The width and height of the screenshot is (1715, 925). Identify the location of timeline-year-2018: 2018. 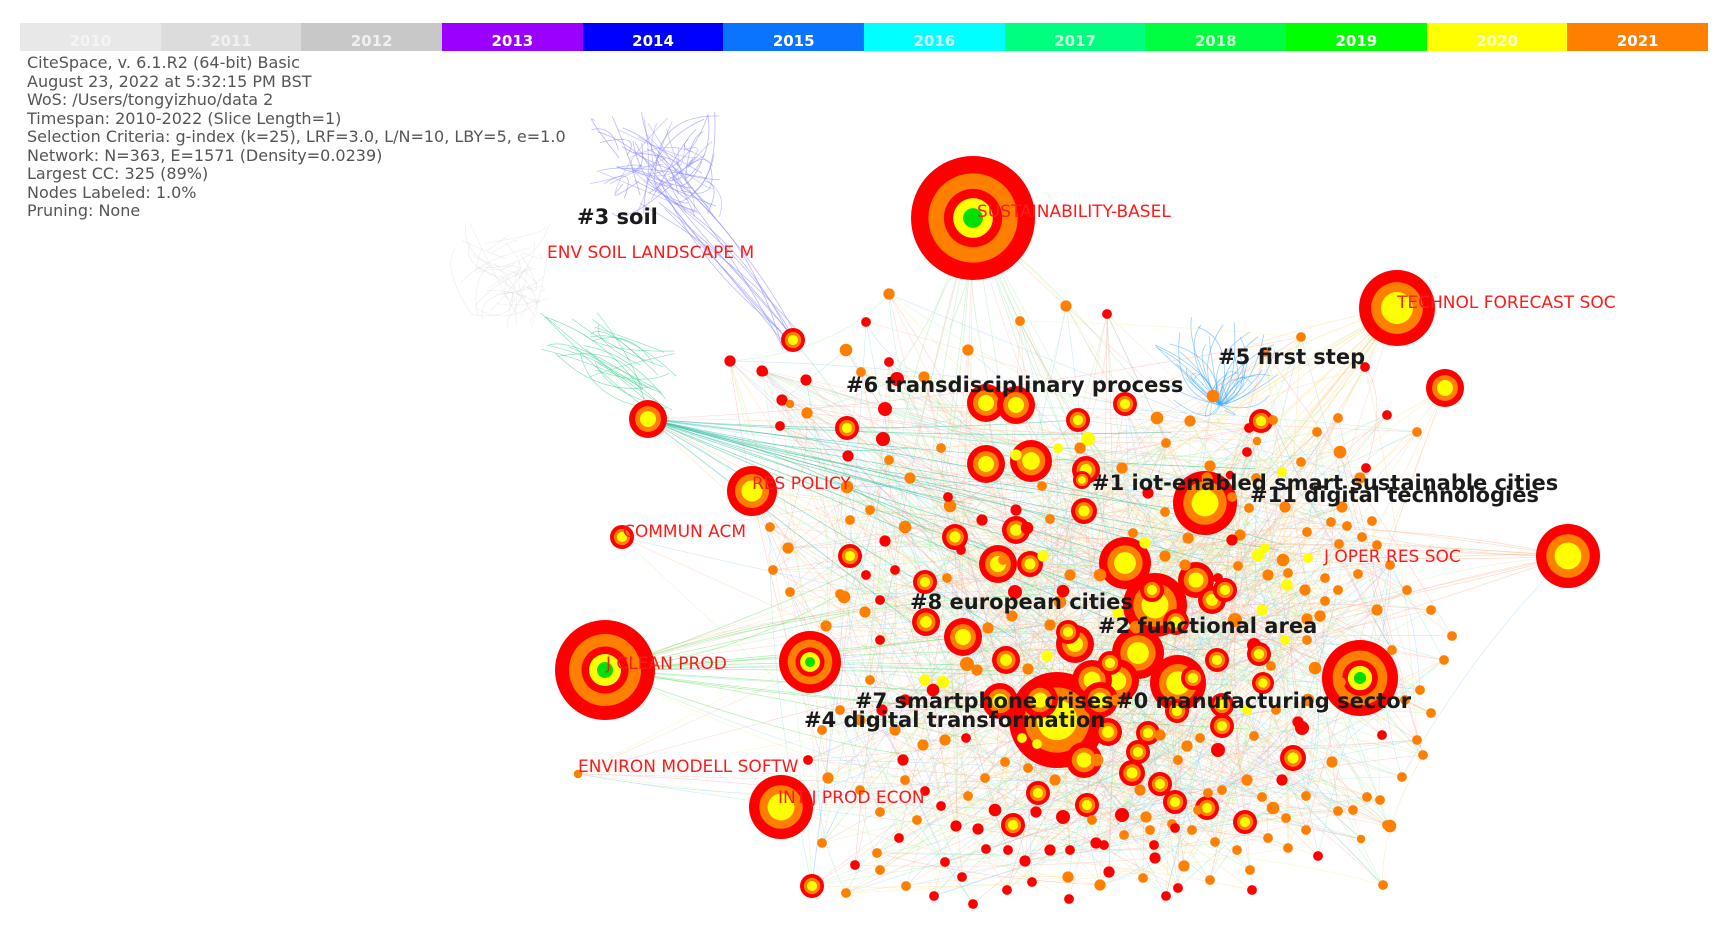
(1216, 37).